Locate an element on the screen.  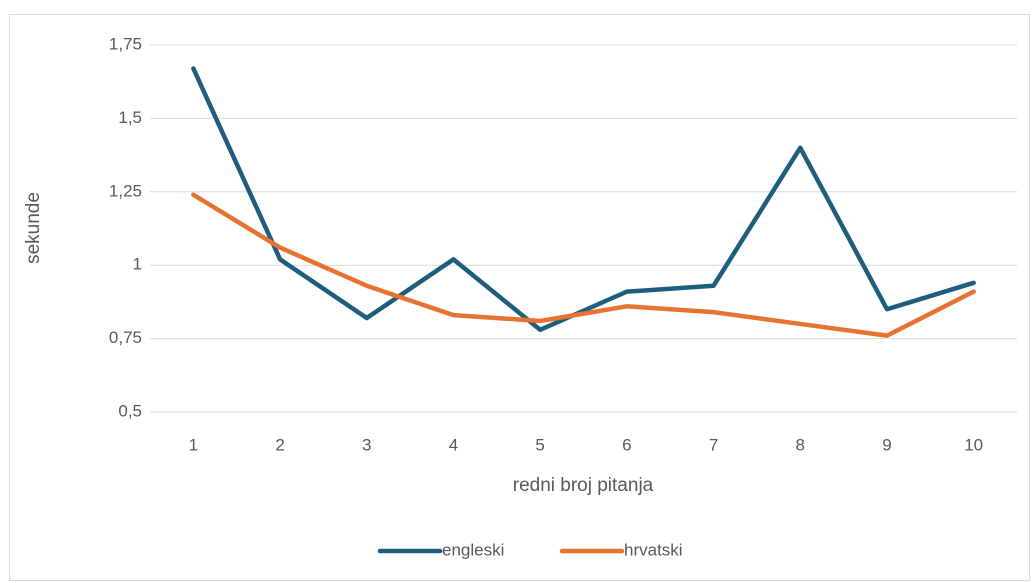
x-tick-label: 9 is located at coordinates (886, 444).